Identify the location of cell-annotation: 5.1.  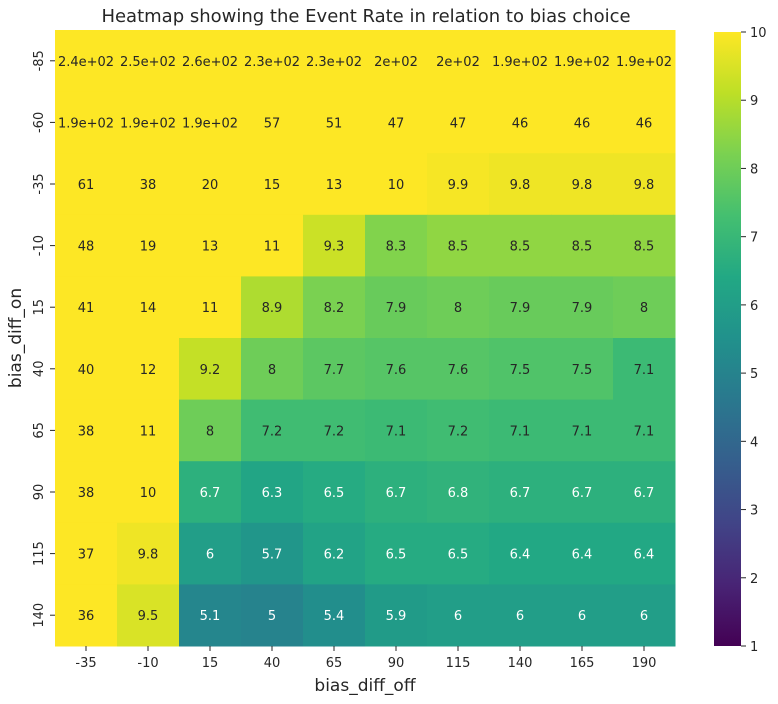
(210, 616).